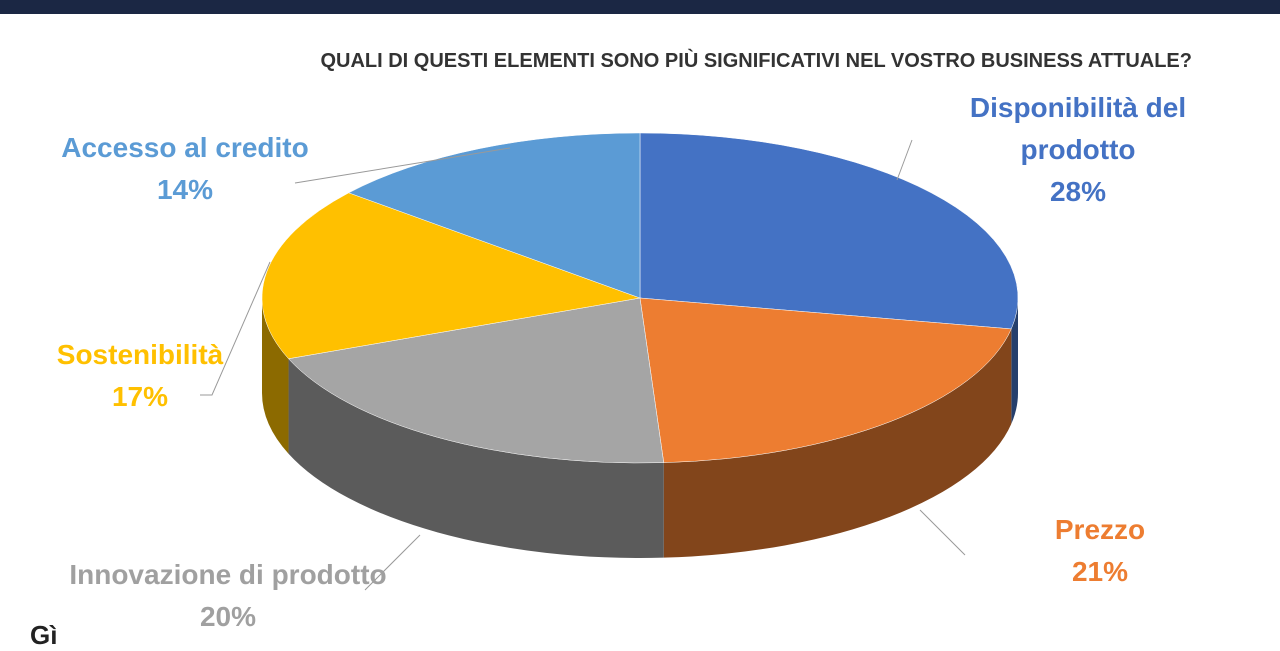 This screenshot has width=1280, height=651. What do you see at coordinates (1078, 191) in the screenshot?
I see `label-value: 28%` at bounding box center [1078, 191].